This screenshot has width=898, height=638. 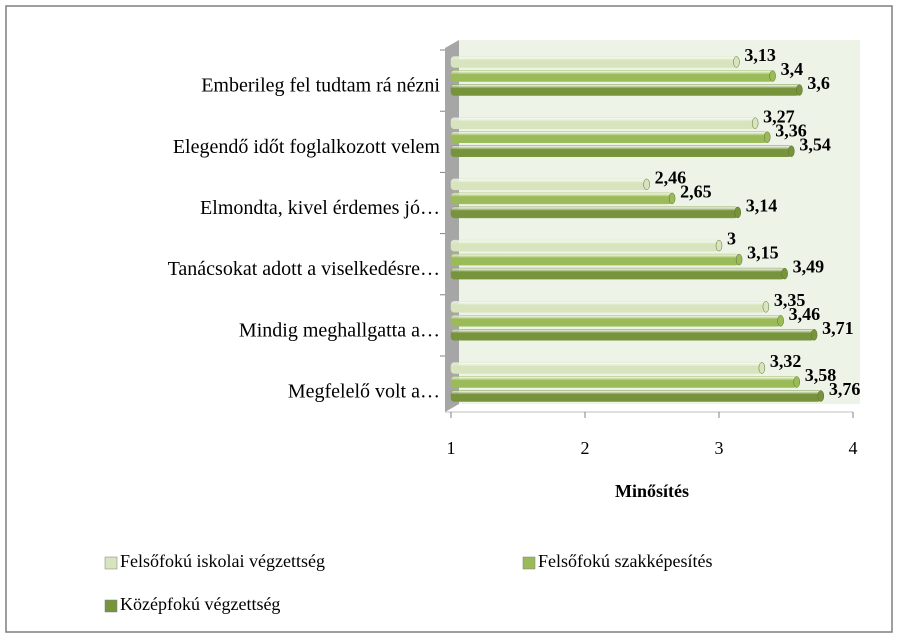 What do you see at coordinates (853, 448) in the screenshot?
I see `x-tick-label: 4` at bounding box center [853, 448].